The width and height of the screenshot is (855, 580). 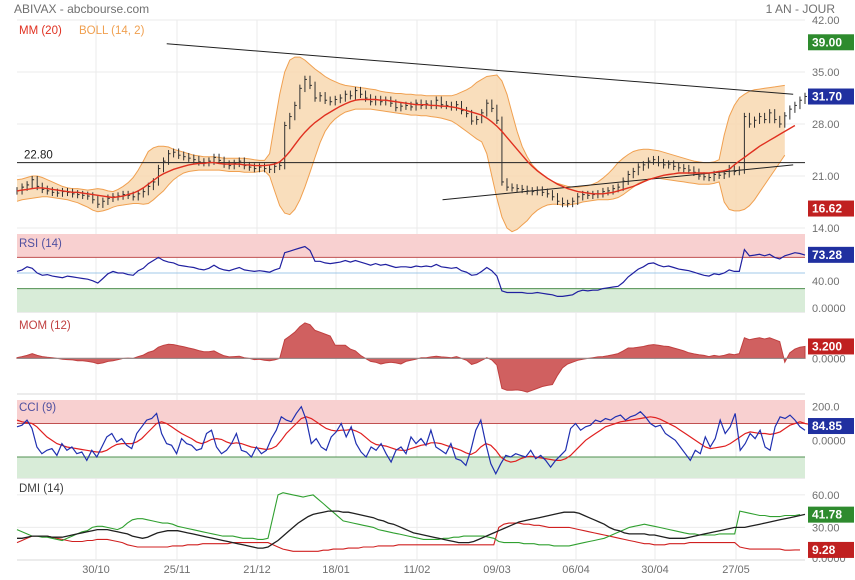 I want to click on rsi-badge-bg, so click(x=831, y=254).